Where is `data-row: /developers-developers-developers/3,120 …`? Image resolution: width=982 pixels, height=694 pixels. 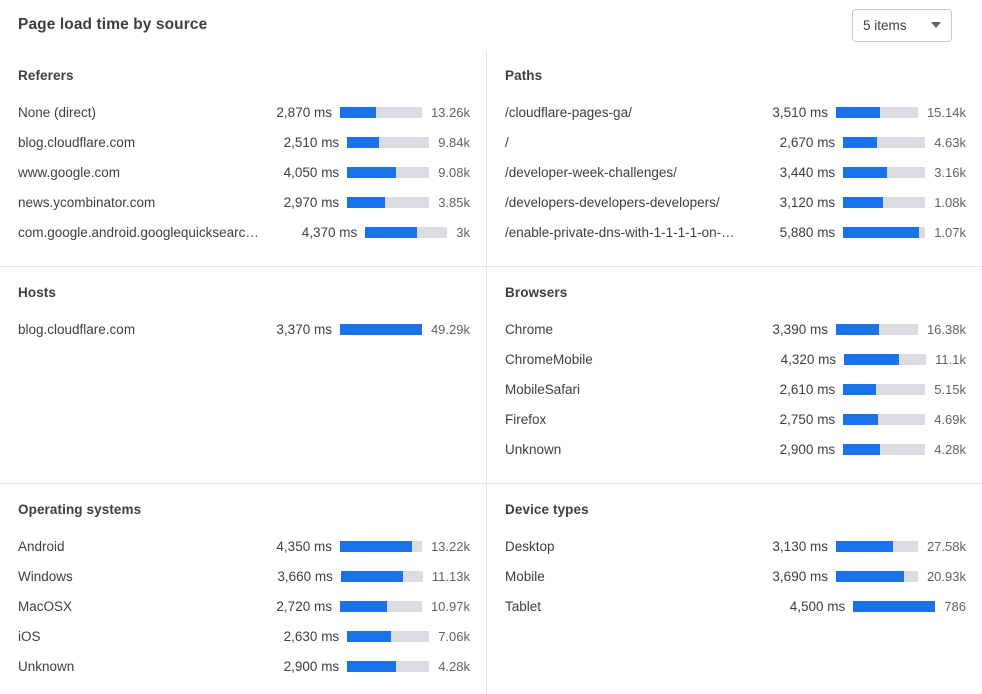 data-row: /developers-developers-developers/3,120 … is located at coordinates (735, 202).